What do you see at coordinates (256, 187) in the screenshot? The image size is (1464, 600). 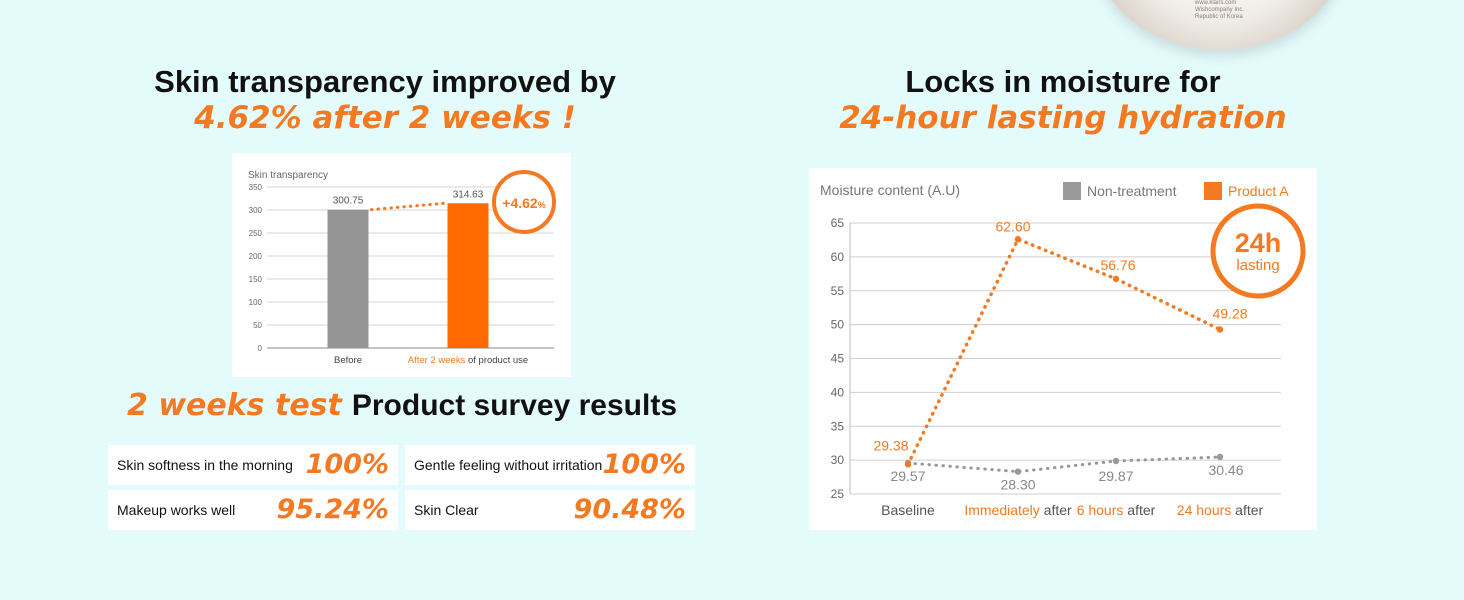 I see `y-tick-label: 350` at bounding box center [256, 187].